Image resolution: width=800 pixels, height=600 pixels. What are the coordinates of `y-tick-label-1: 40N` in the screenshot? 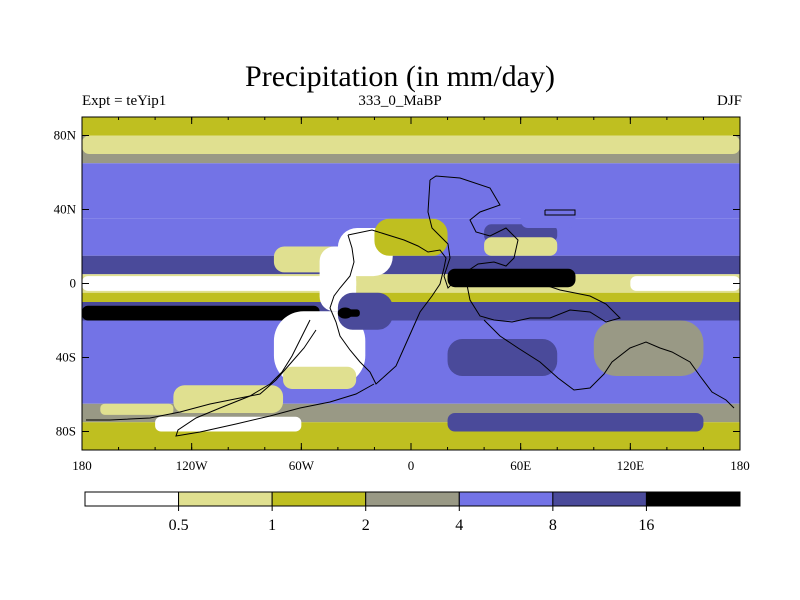 It's located at (65, 209).